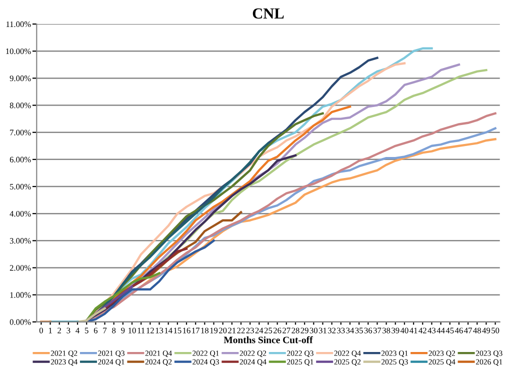 The height and width of the screenshot is (370, 509). What do you see at coordinates (232, 331) in the screenshot?
I see `x-tick-label: 21` at bounding box center [232, 331].